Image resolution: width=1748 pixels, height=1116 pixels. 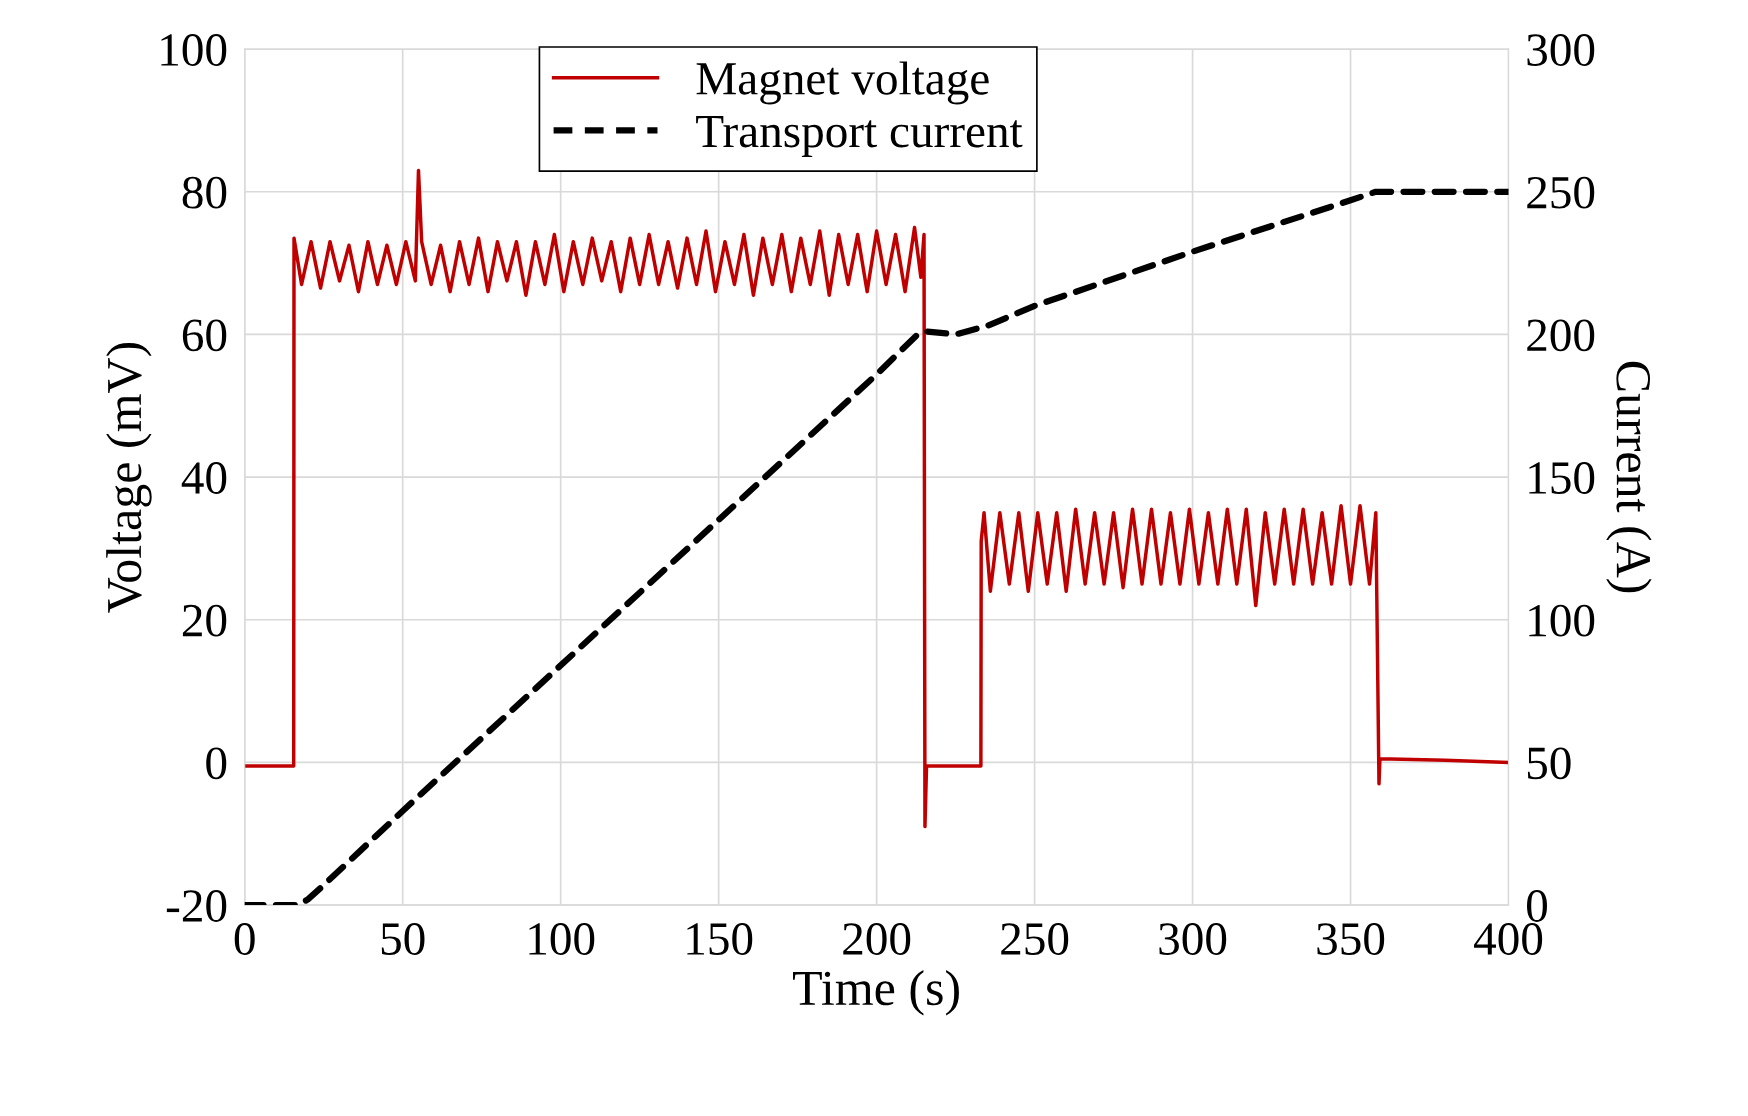 What do you see at coordinates (194, 50) in the screenshot?
I see `y-tick-label: 100` at bounding box center [194, 50].